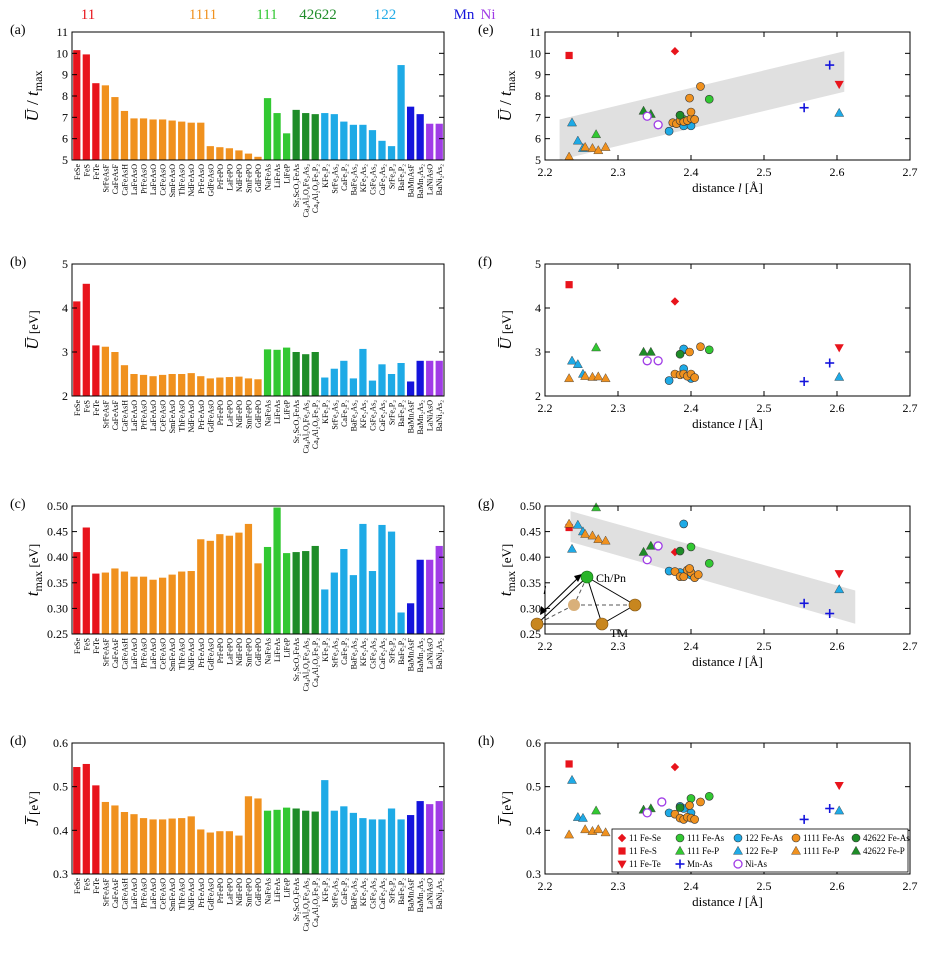  I want to click on bar-KFe₂As₂, so click(363, 142).